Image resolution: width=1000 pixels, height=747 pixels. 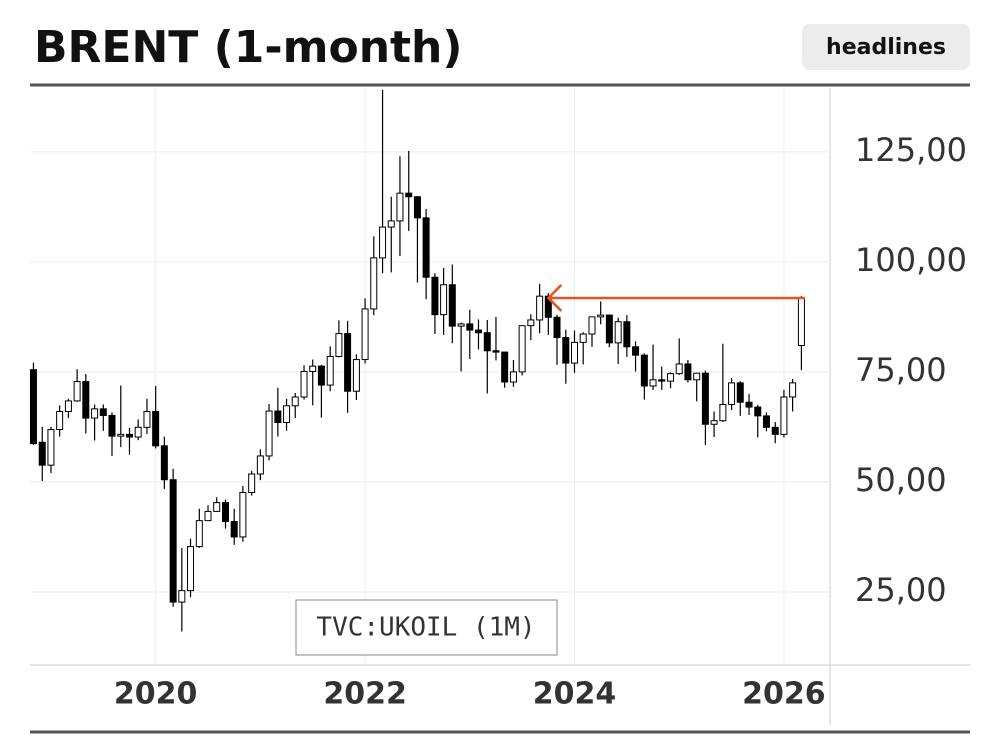 I want to click on x-tick-label: 2026, so click(x=784, y=694).